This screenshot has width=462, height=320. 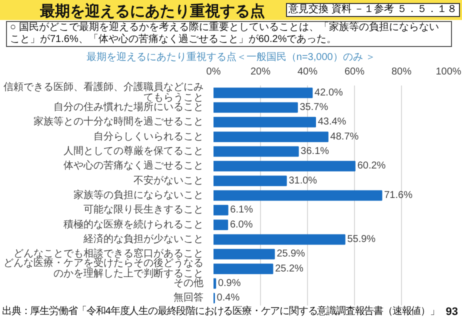 I want to click on x-tick-label: 0%, so click(x=213, y=72).